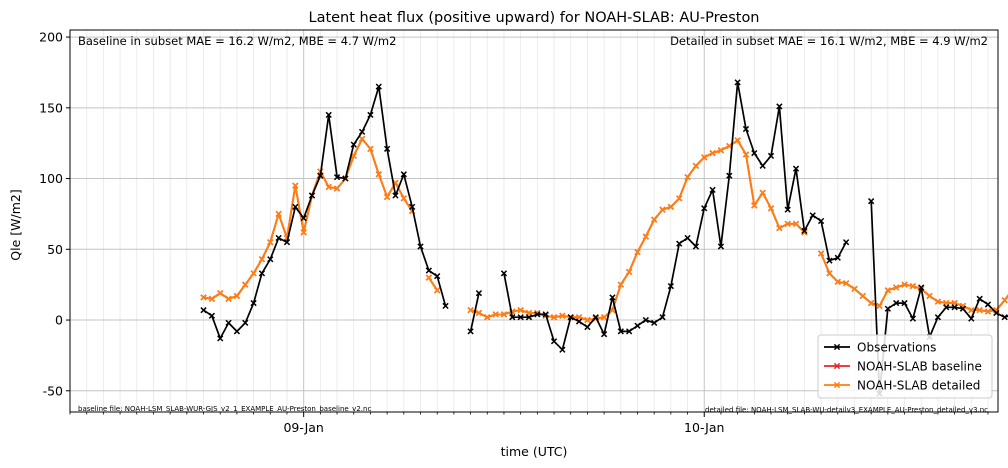 The image size is (1008, 468). Describe the element at coordinates (704, 427) in the screenshot. I see `x-tick-label: 10-Jan` at that location.